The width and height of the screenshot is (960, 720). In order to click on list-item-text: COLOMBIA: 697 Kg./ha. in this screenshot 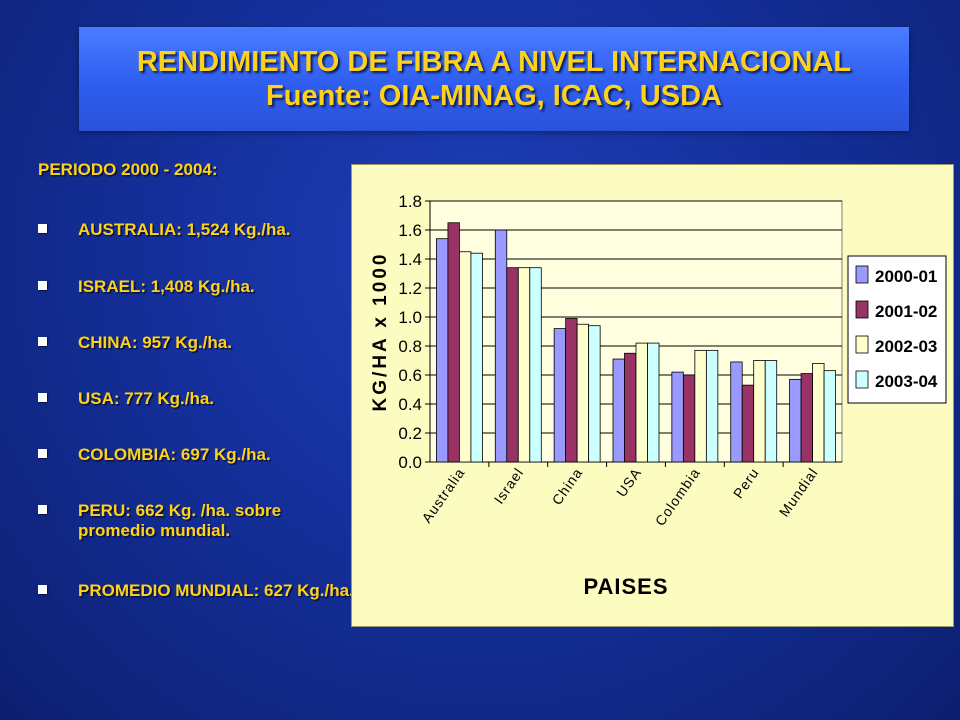, I will do `click(174, 454)`.